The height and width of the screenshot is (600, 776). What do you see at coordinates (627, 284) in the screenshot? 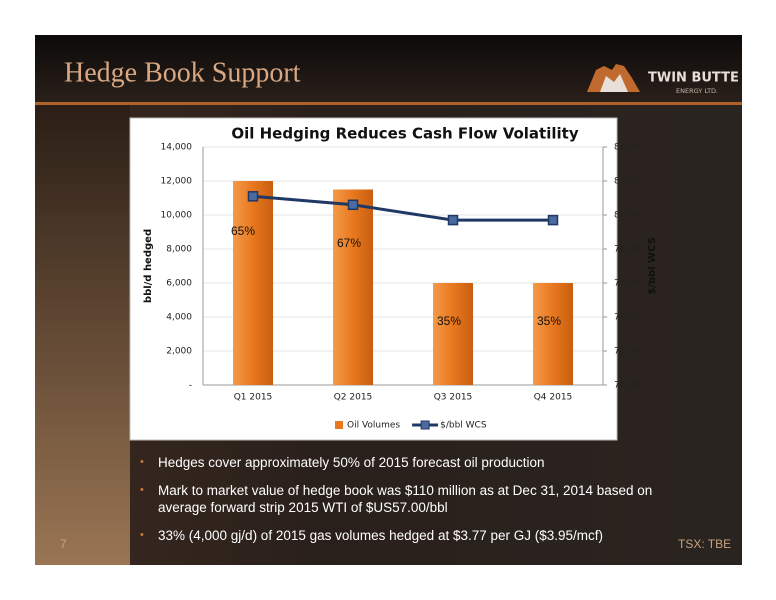
I see `y2-tick-label: 76.00` at bounding box center [627, 284].